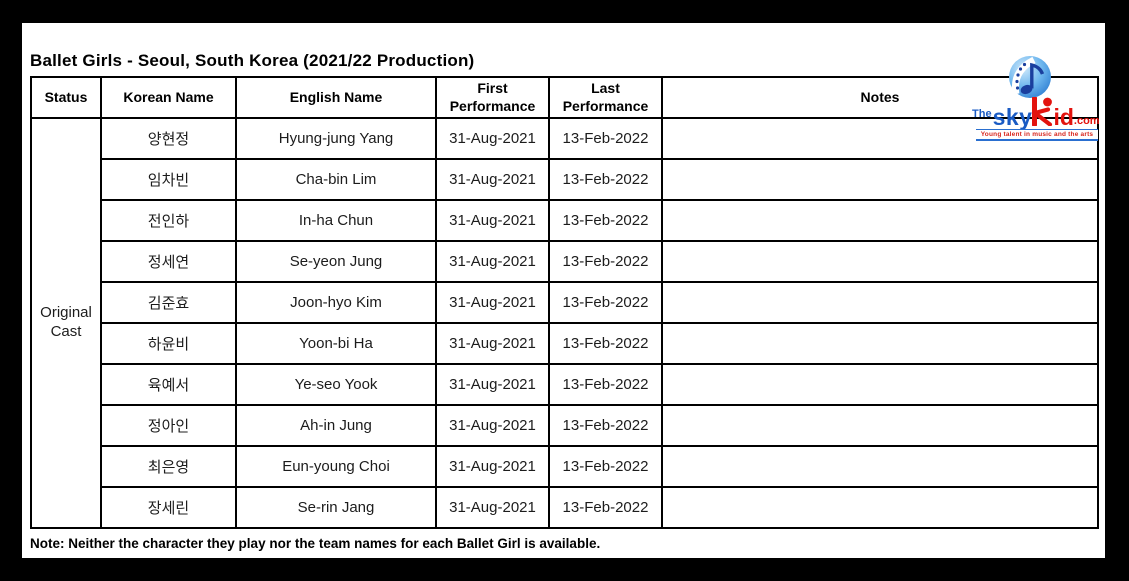 The image size is (1129, 581). What do you see at coordinates (168, 507) in the screenshot?
I see `korean-name-cell: 장세린` at bounding box center [168, 507].